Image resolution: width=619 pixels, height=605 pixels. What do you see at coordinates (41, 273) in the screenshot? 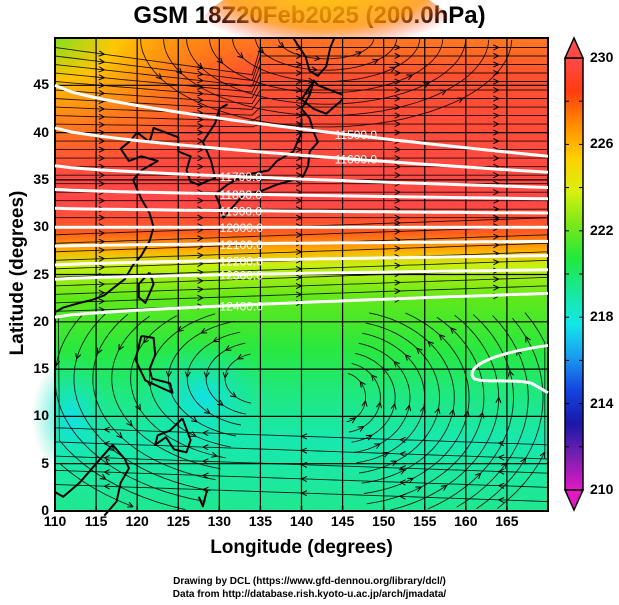
I see `y-tick-label: 25` at bounding box center [41, 273].